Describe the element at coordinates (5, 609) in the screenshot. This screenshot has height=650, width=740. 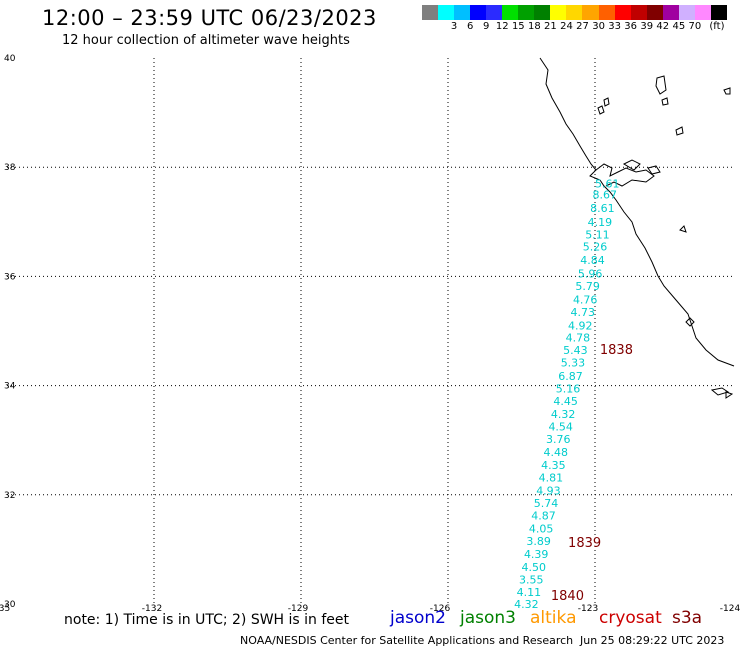
I see `lon-tick-label: -135` at that location.